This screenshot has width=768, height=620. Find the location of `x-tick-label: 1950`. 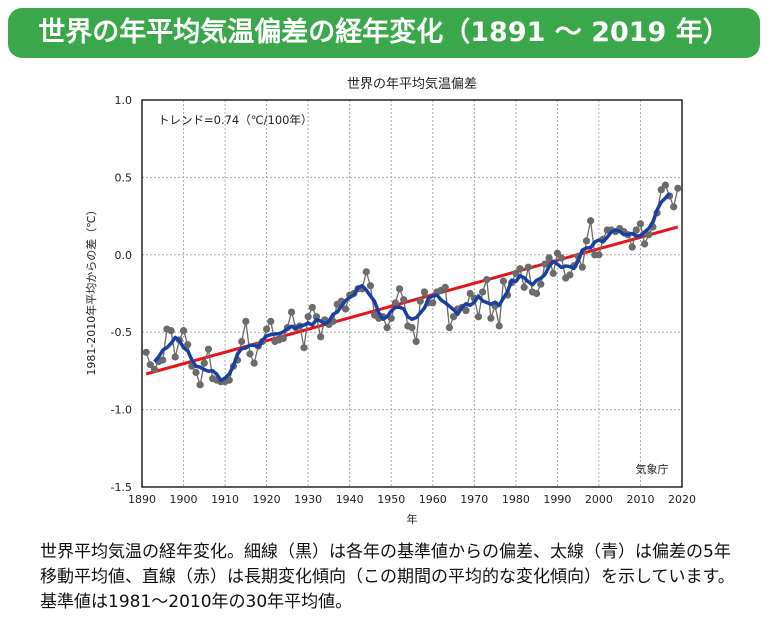

x-tick-label: 1950 is located at coordinates (391, 499).